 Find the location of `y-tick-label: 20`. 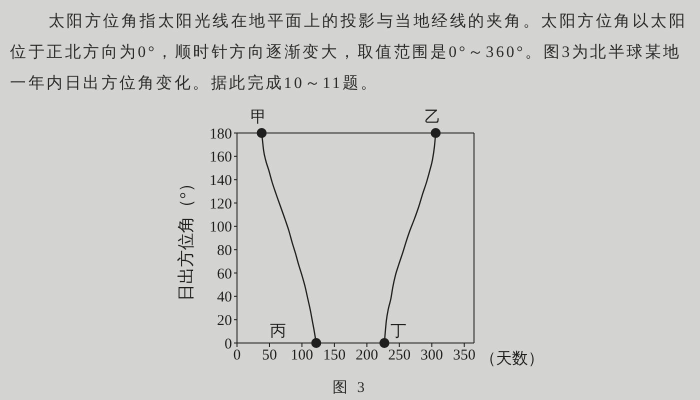

y-tick-label: 20 is located at coordinates (224, 320).